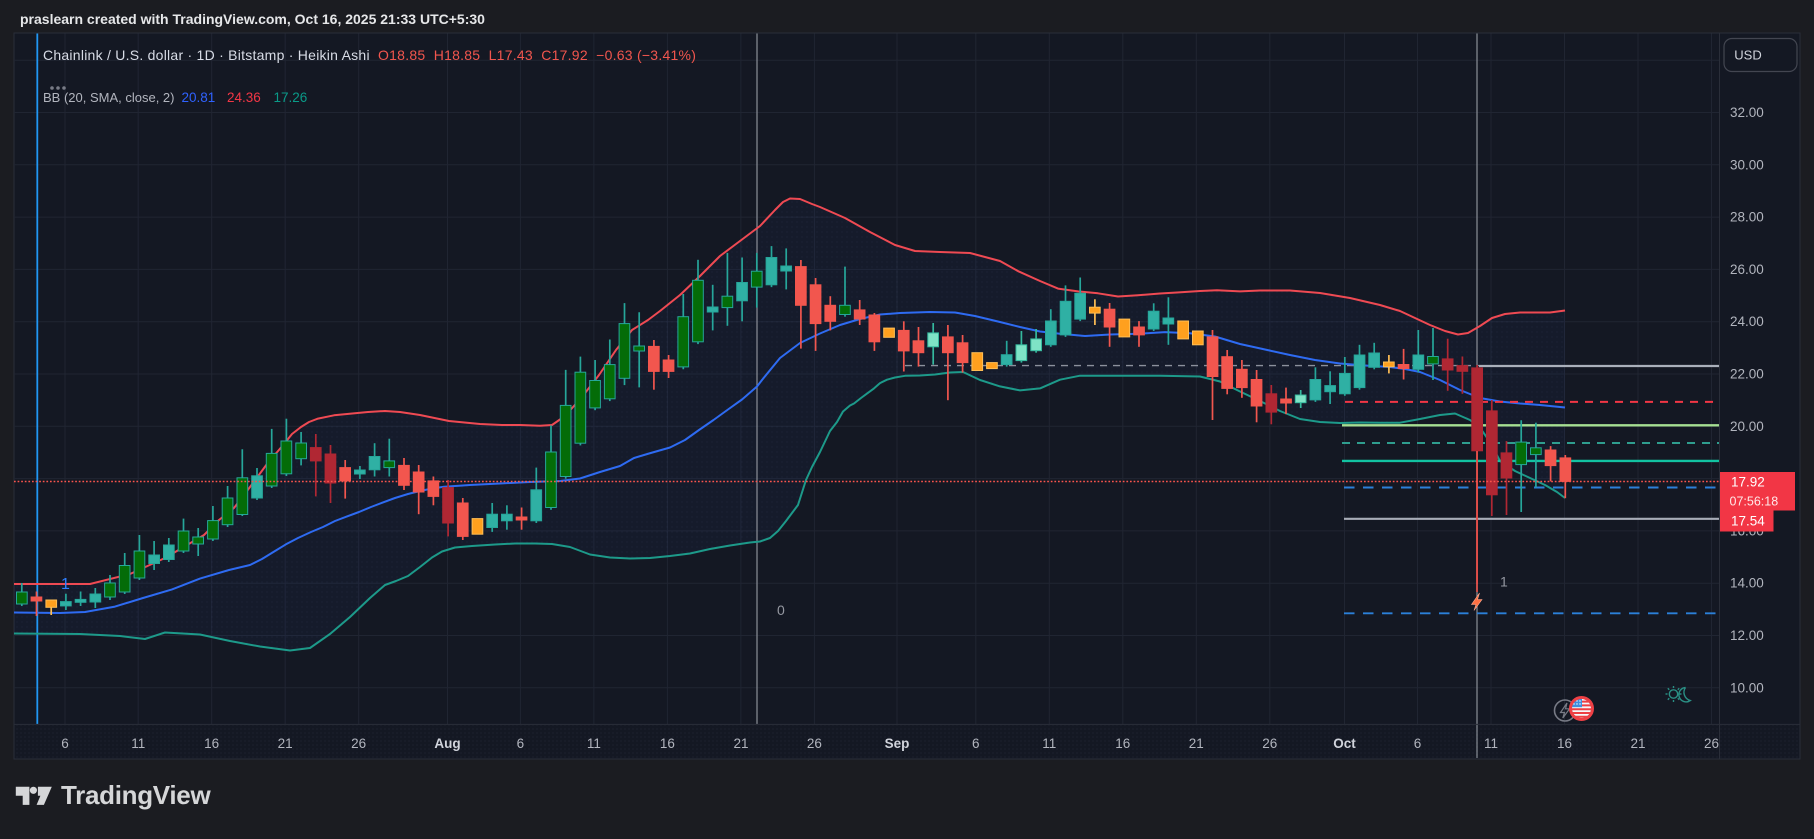  What do you see at coordinates (1747, 374) in the screenshot?
I see `svg-text: 22.00` at bounding box center [1747, 374].